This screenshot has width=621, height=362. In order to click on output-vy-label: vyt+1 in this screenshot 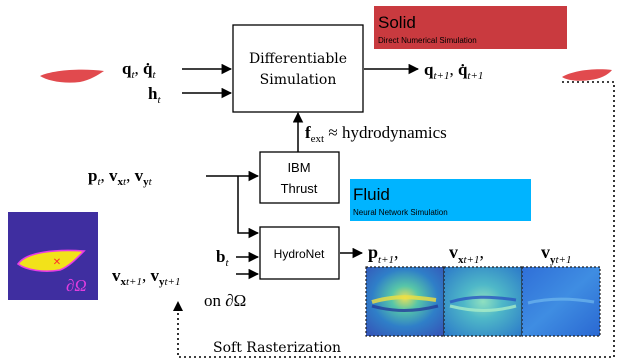, I will do `click(556, 254)`.